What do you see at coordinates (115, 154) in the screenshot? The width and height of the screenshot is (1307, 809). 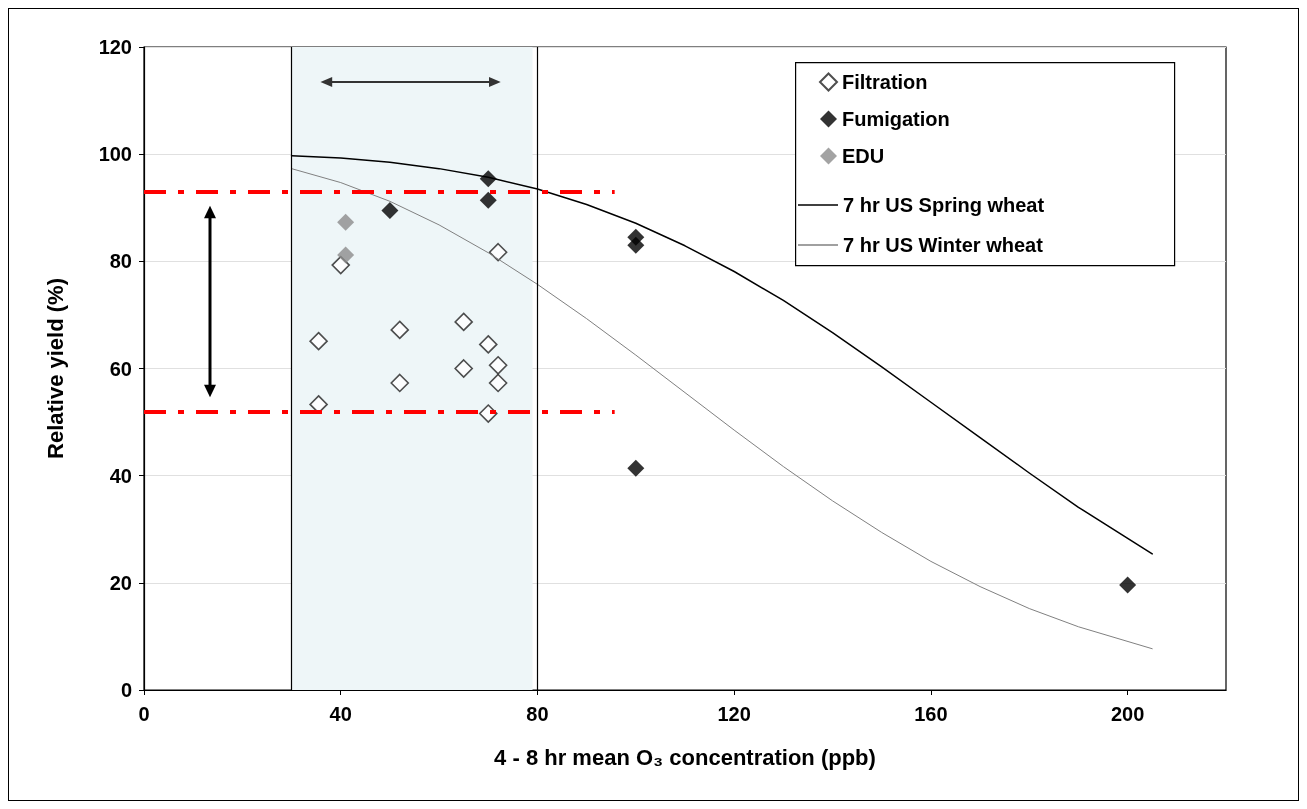 I see `y-tick-label: 100` at bounding box center [115, 154].